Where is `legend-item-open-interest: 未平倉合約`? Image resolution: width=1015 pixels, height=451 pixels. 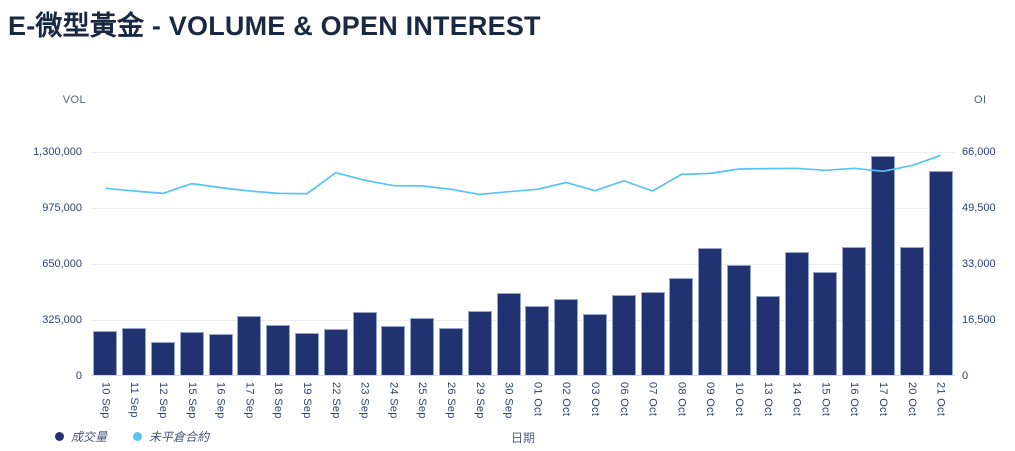
legend-item-open-interest: 未平倉合約 is located at coordinates (171, 436).